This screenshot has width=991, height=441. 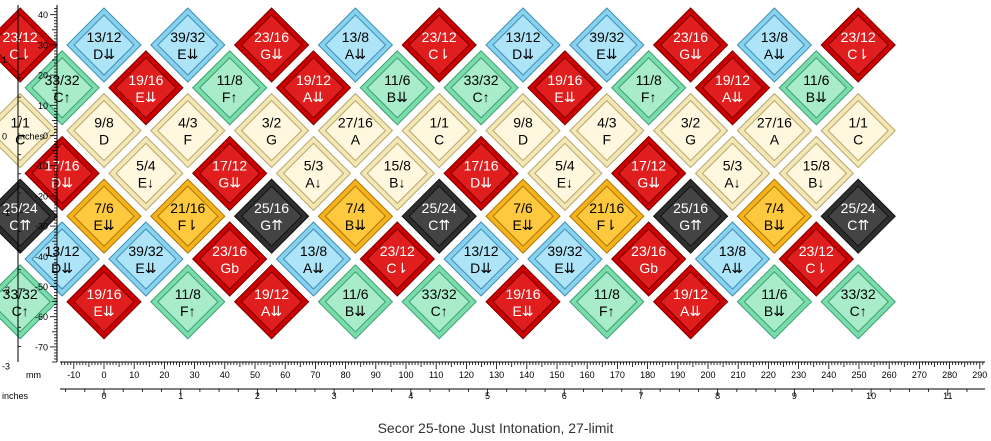 What do you see at coordinates (690, 216) in the screenshot?
I see `key-4-8: 25/16G⇈` at bounding box center [690, 216].